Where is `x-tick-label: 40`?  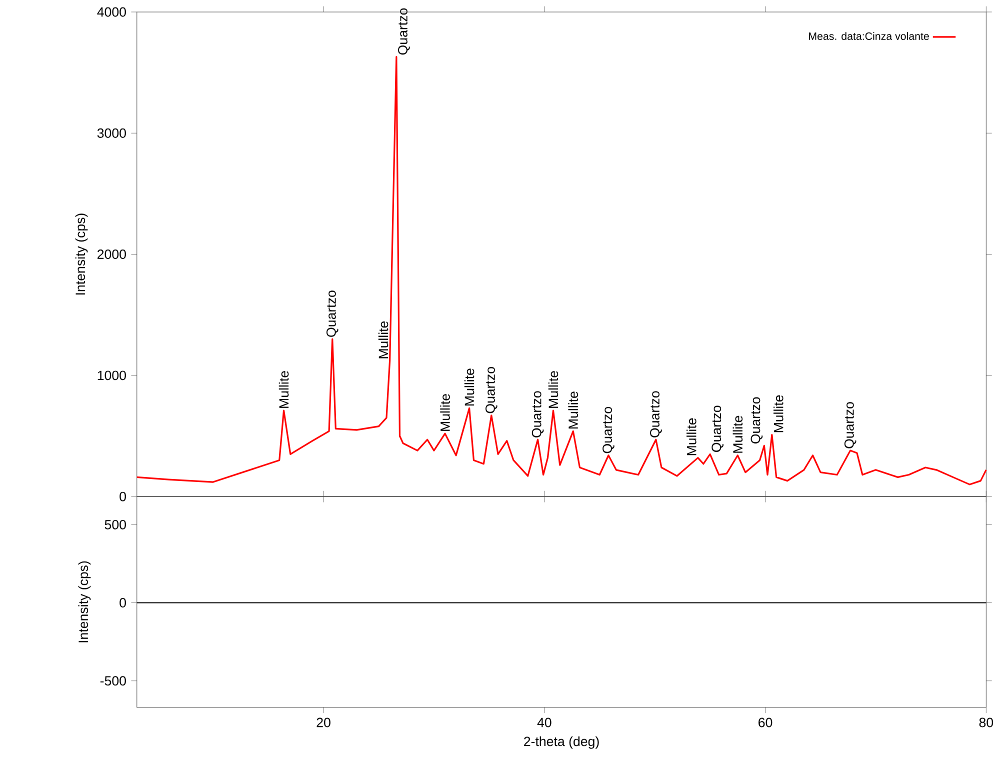
x-tick-label: 40 is located at coordinates (544, 723).